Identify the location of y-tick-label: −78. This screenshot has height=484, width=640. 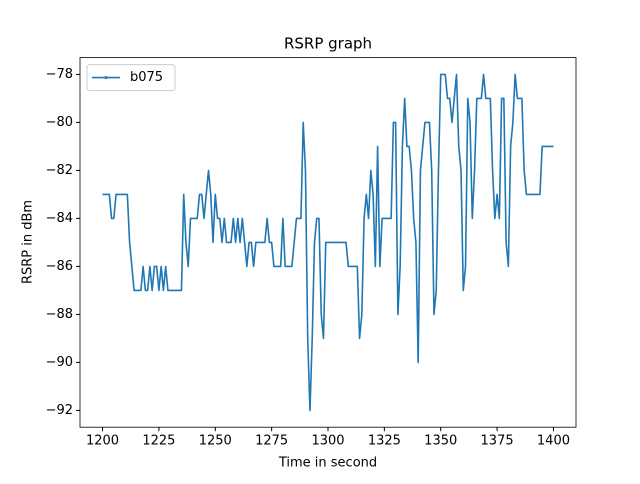
(59, 74).